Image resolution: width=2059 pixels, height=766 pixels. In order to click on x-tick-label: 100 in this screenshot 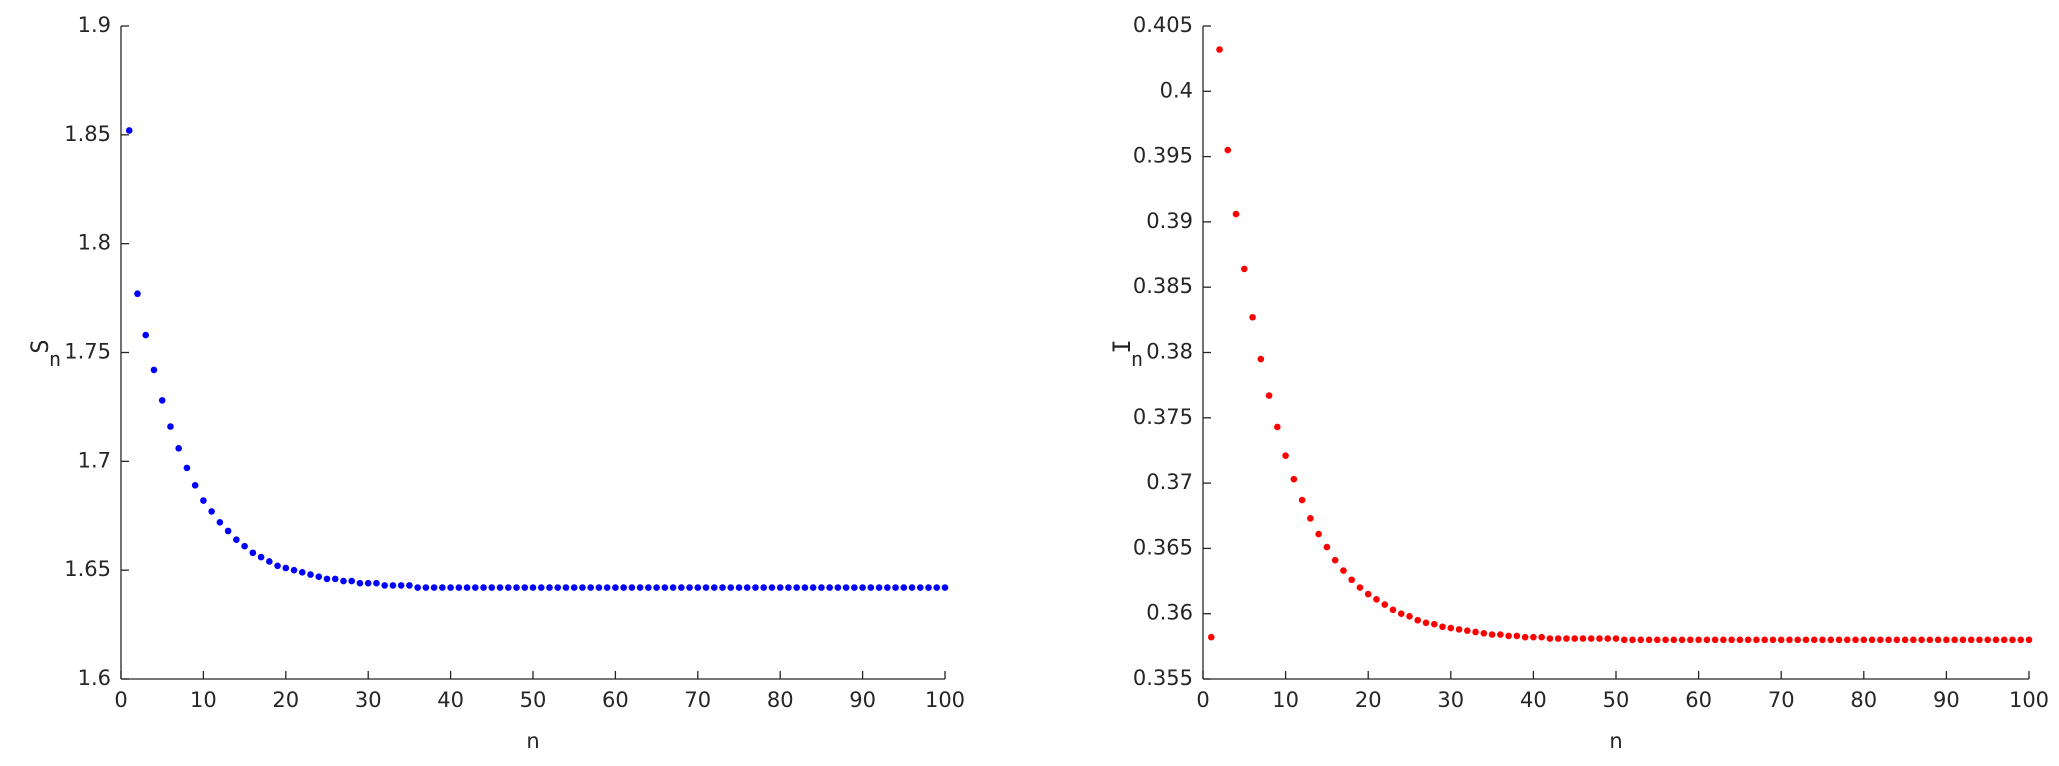, I will do `click(945, 700)`.